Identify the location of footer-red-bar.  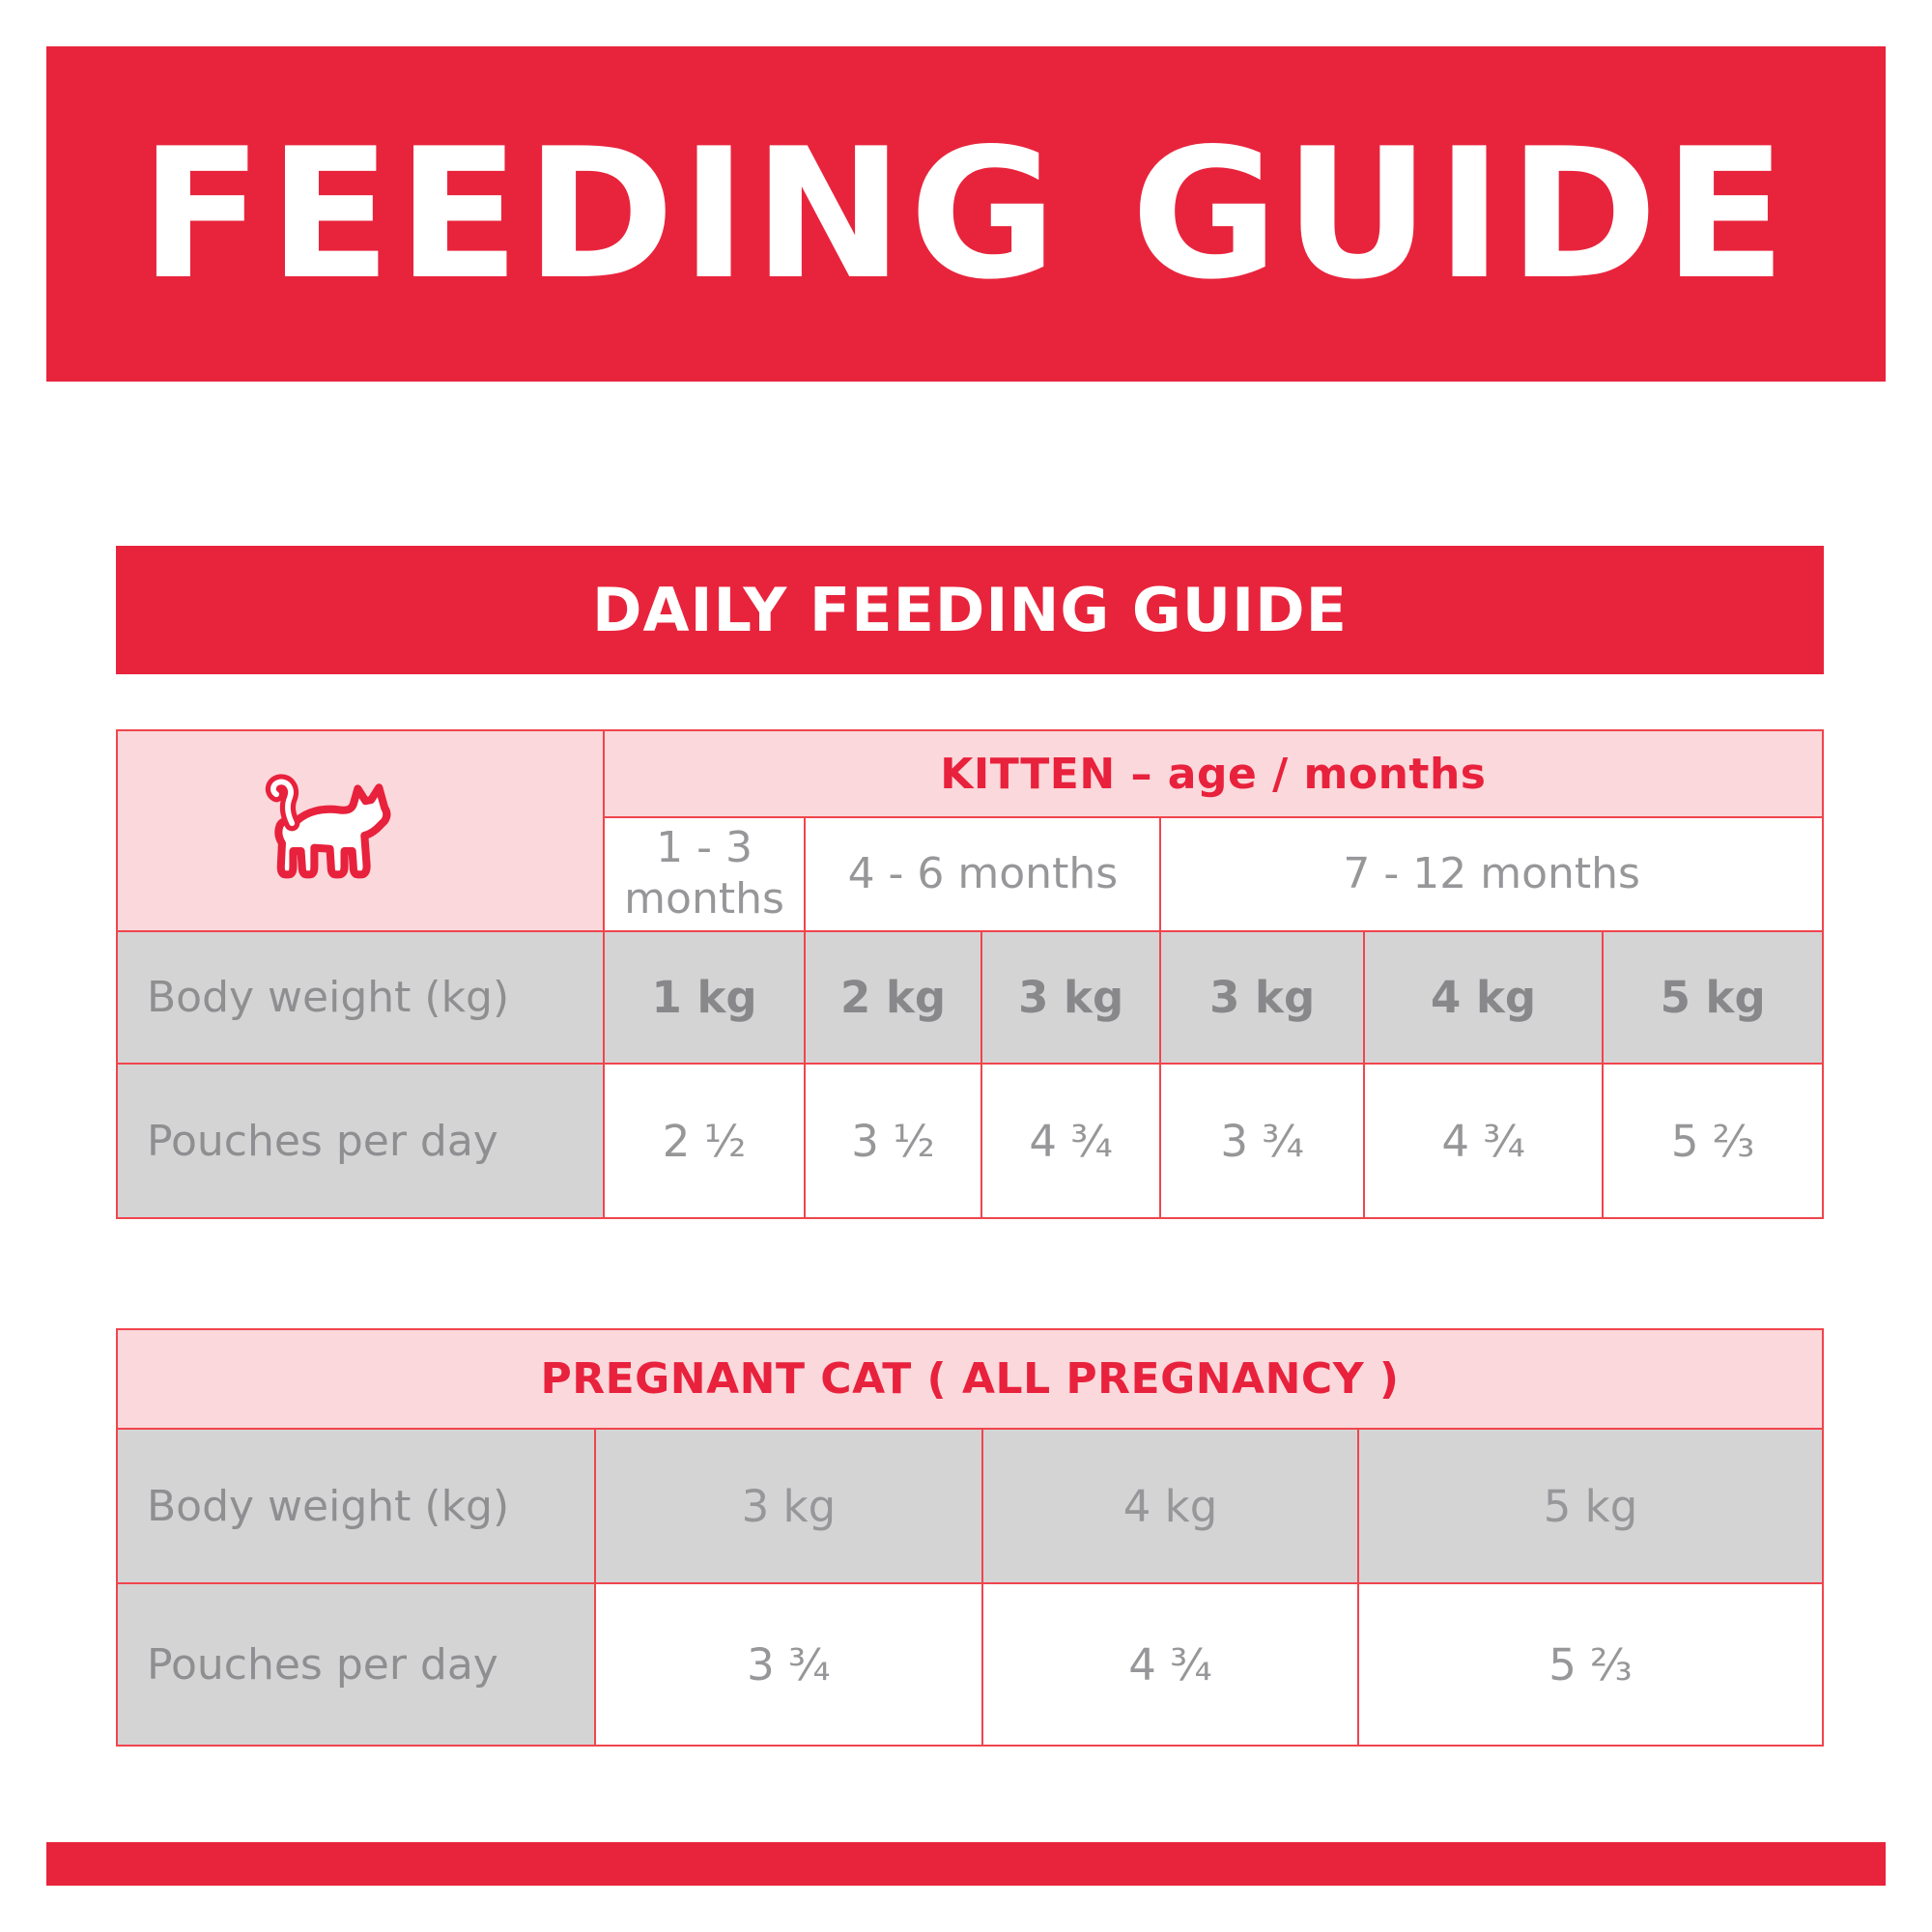
(966, 1864).